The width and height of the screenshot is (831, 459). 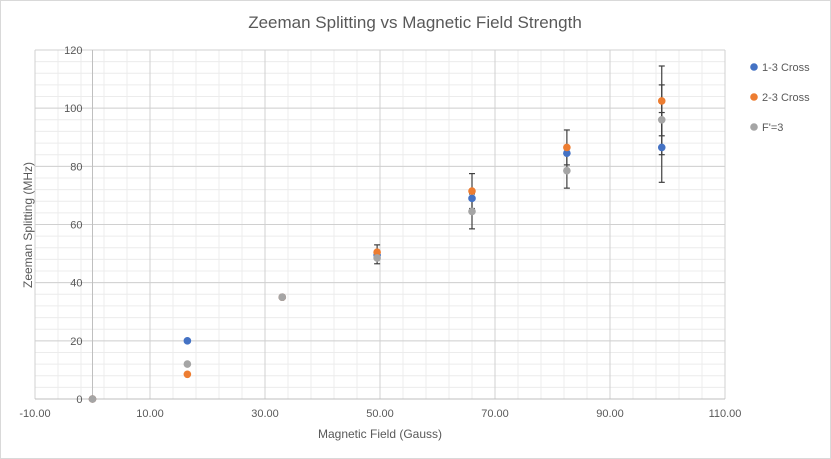 I want to click on legend: 1-3 Cross 2-3 Cross F'=3, so click(x=780, y=98).